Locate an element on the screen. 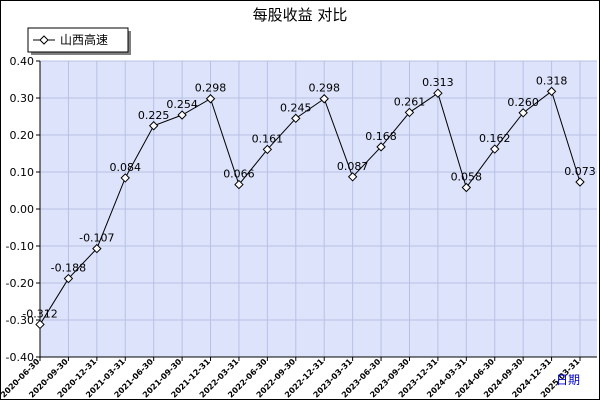 The height and width of the screenshot is (404, 600). x-axis-title: 日期 is located at coordinates (568, 380).